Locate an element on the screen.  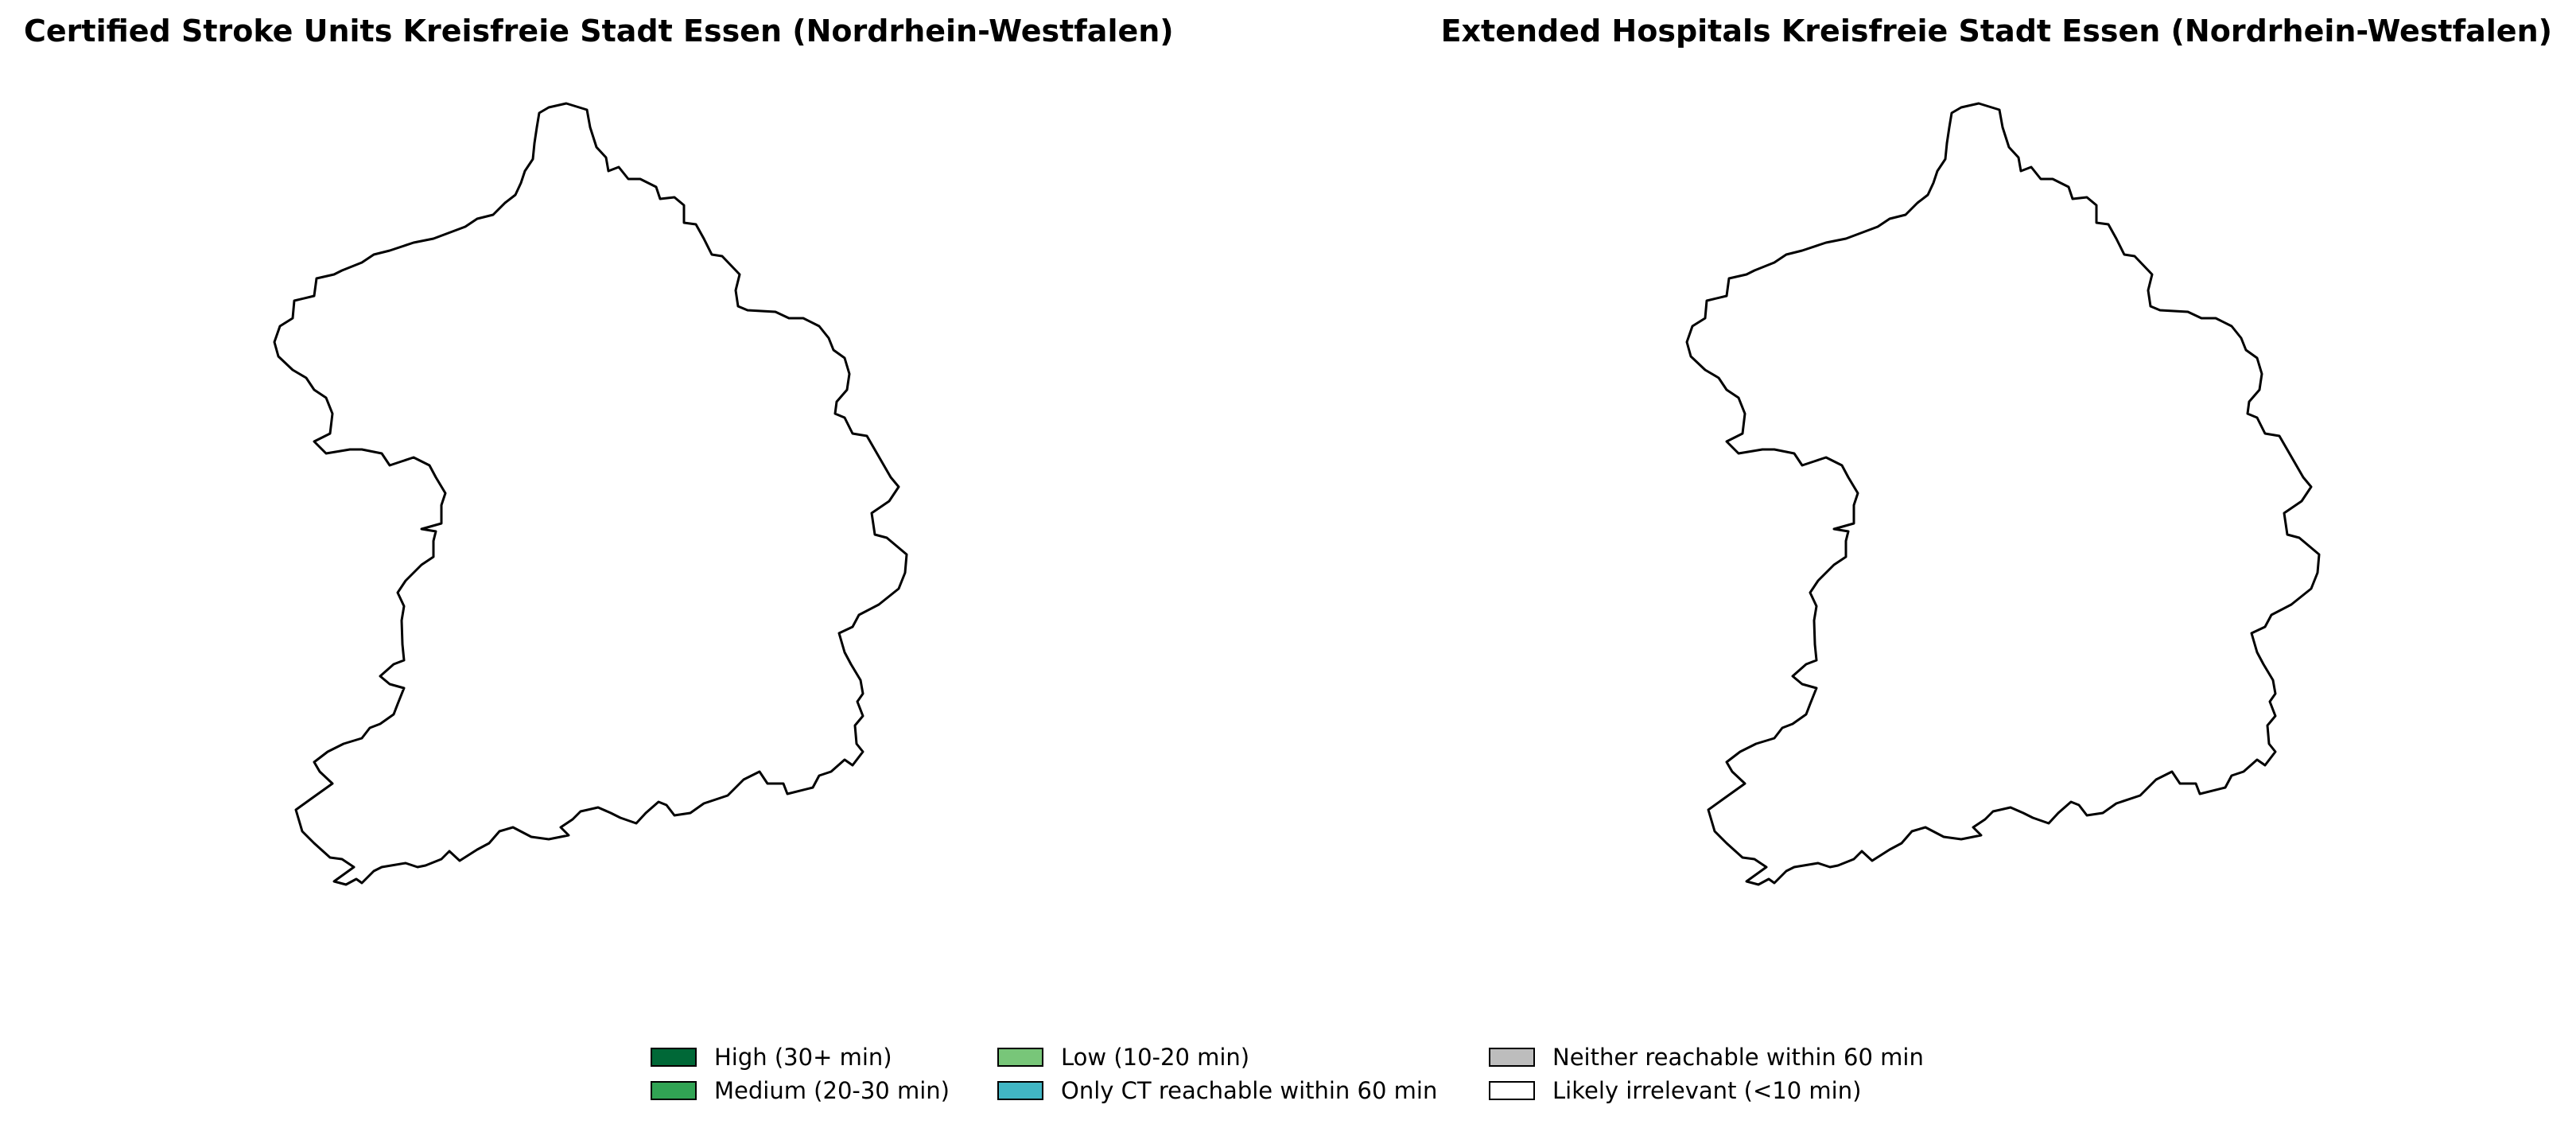
legend-label: Medium (20-30 min) is located at coordinates (832, 1090).